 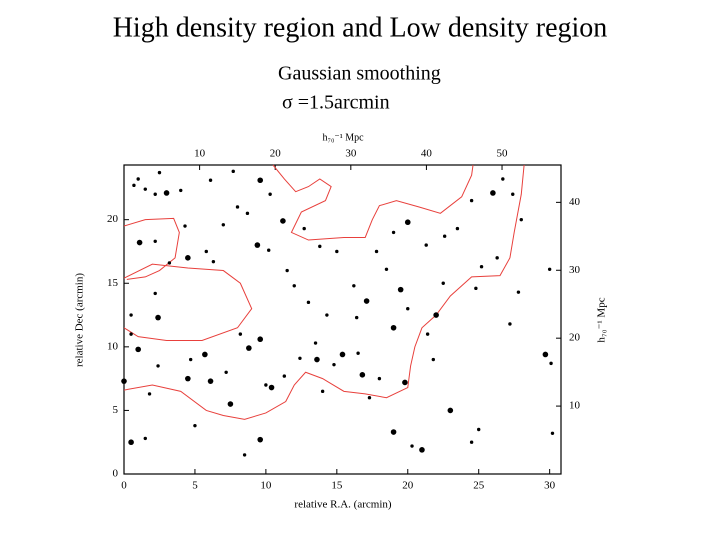 What do you see at coordinates (602, 319) in the screenshot?
I see `y2-axis-label: h₇₀⁻¹ Mpc` at bounding box center [602, 319].